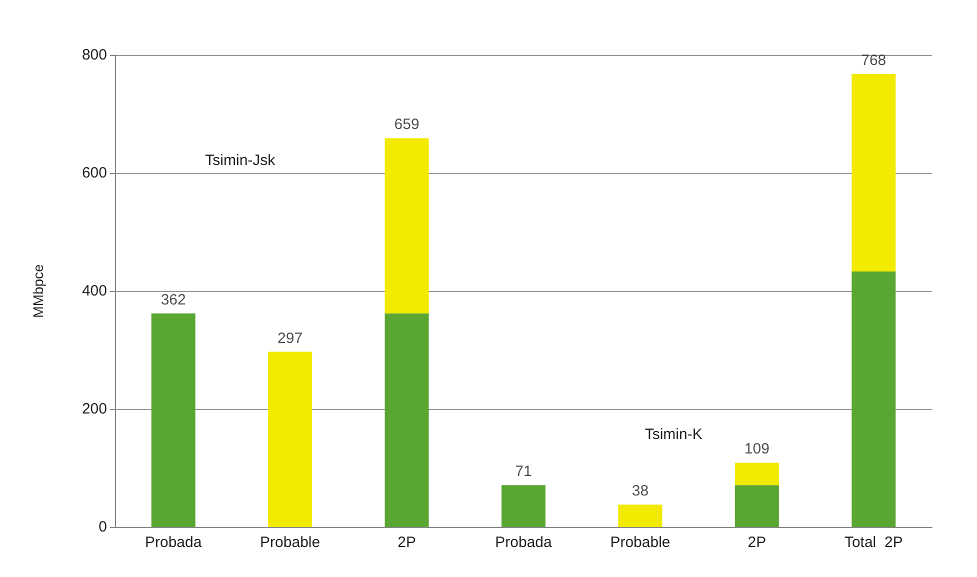 The width and height of the screenshot is (977, 577). What do you see at coordinates (102, 527) in the screenshot?
I see `y-tick-label: 0` at bounding box center [102, 527].